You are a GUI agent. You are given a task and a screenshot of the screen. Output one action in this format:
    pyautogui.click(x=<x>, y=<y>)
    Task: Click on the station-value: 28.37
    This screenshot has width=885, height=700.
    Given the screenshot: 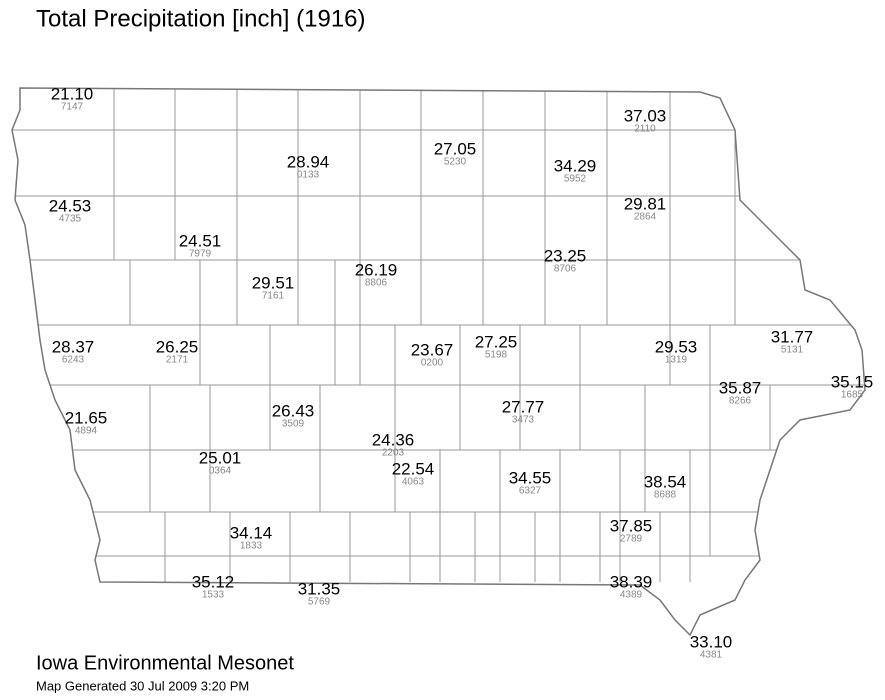 What is the action you would take?
    pyautogui.click(x=73, y=346)
    